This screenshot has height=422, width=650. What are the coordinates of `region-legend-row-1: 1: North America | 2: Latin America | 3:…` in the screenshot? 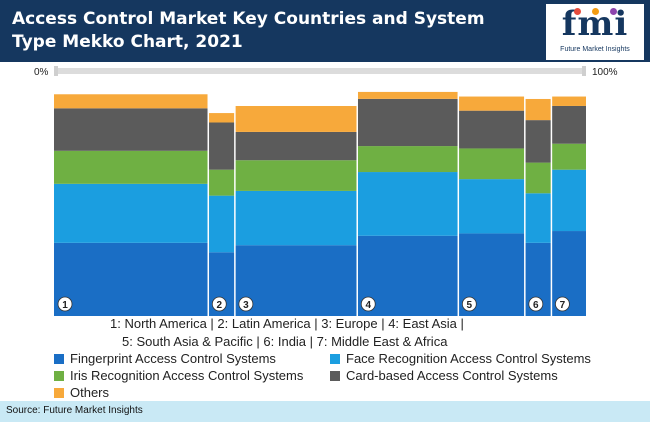 It's located at (287, 323).